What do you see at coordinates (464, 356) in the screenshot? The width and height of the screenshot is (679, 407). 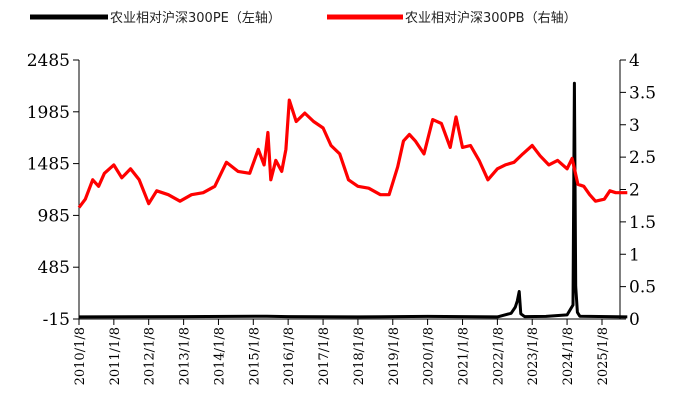 I see `x-tick-label: 2021/1/8` at bounding box center [464, 356].